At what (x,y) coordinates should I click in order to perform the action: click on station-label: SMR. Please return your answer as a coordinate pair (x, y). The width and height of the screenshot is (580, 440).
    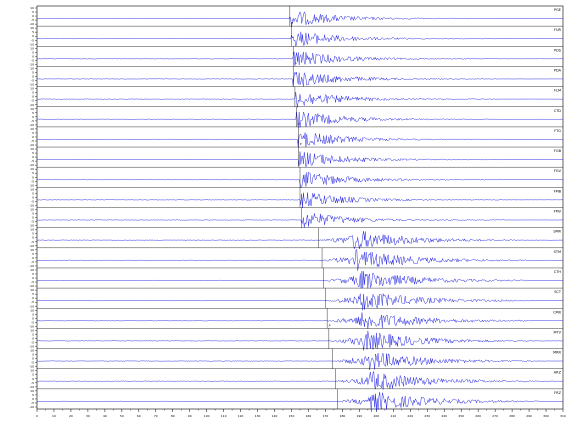
    Looking at the image, I should click on (557, 232).